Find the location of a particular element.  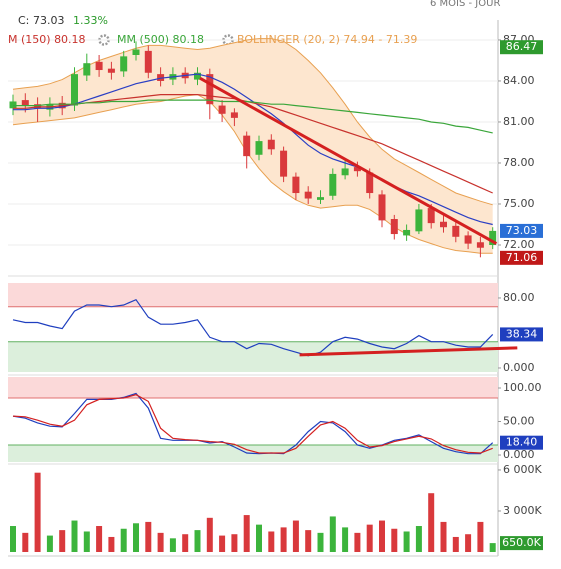

zone is located at coordinates (253, 356).